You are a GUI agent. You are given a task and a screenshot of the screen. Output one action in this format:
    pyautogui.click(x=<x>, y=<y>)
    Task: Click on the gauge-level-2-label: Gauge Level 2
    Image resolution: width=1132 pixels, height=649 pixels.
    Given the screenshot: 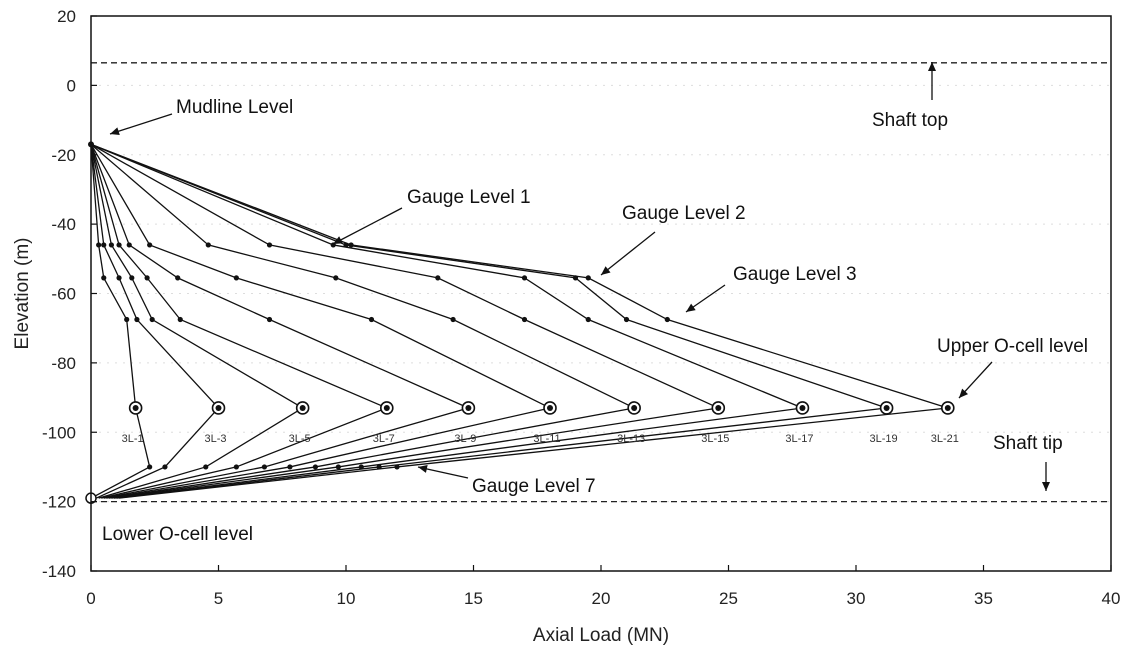 What is the action you would take?
    pyautogui.click(x=684, y=213)
    